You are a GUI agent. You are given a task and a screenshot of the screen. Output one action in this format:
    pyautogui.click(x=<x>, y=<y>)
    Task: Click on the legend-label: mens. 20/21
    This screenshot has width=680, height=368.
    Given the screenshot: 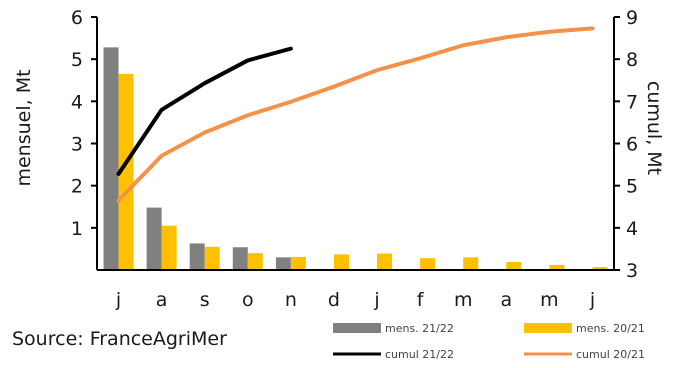 What is the action you would take?
    pyautogui.click(x=610, y=328)
    